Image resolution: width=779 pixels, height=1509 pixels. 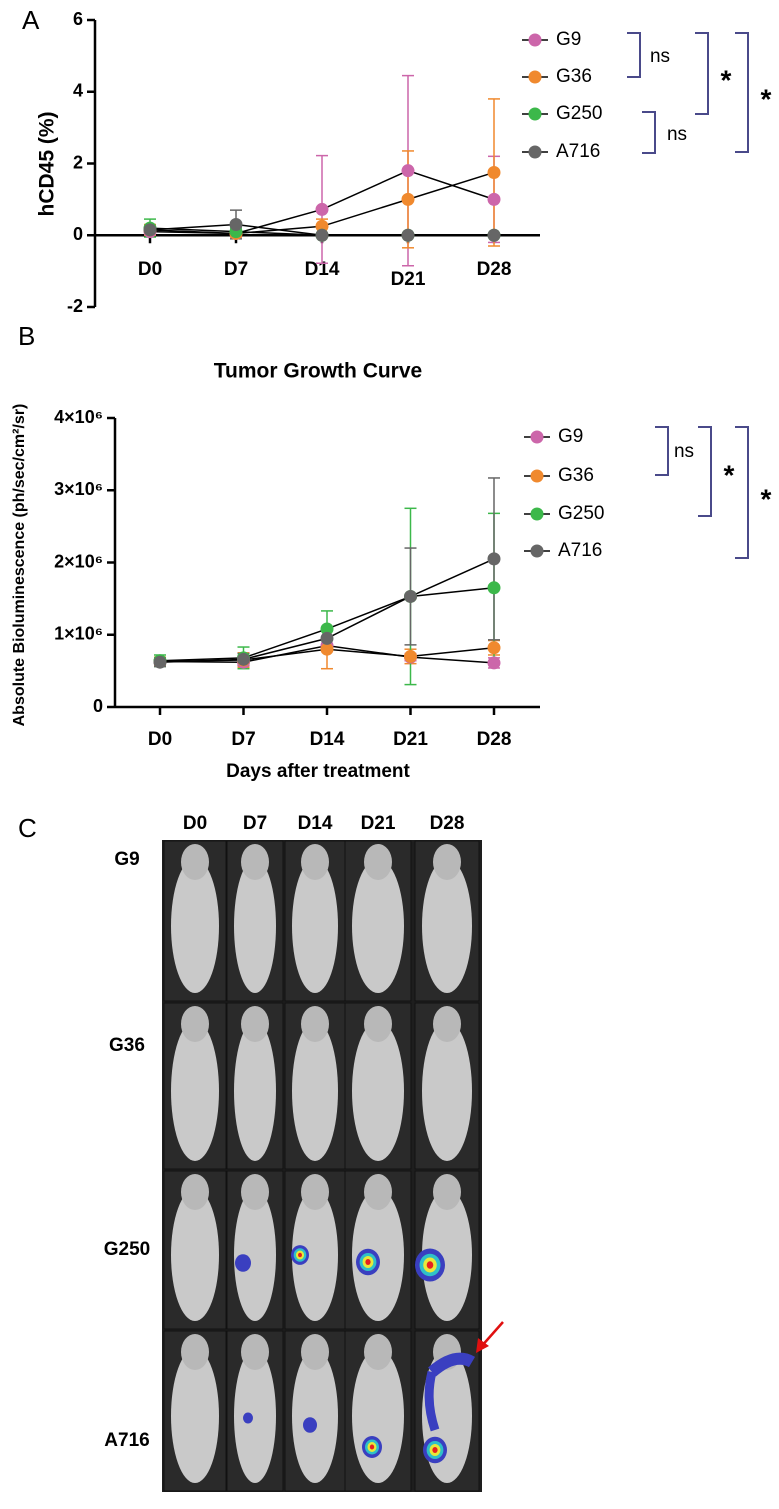 What do you see at coordinates (126, 1440) in the screenshot?
I see `row-label: A716` at bounding box center [126, 1440].